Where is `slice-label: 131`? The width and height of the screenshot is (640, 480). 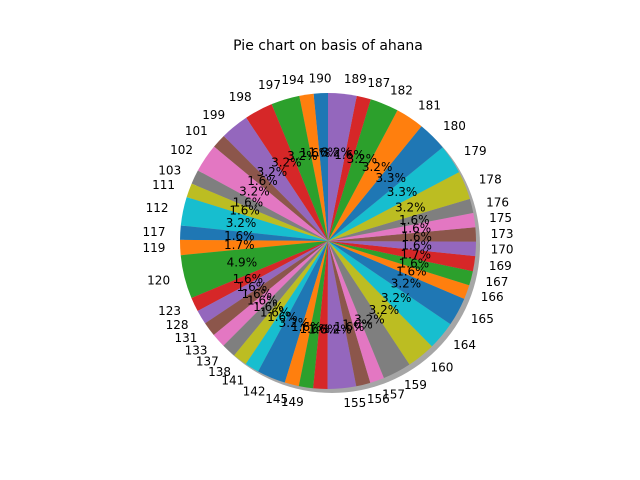
slice-label: 131 is located at coordinates (185, 338).